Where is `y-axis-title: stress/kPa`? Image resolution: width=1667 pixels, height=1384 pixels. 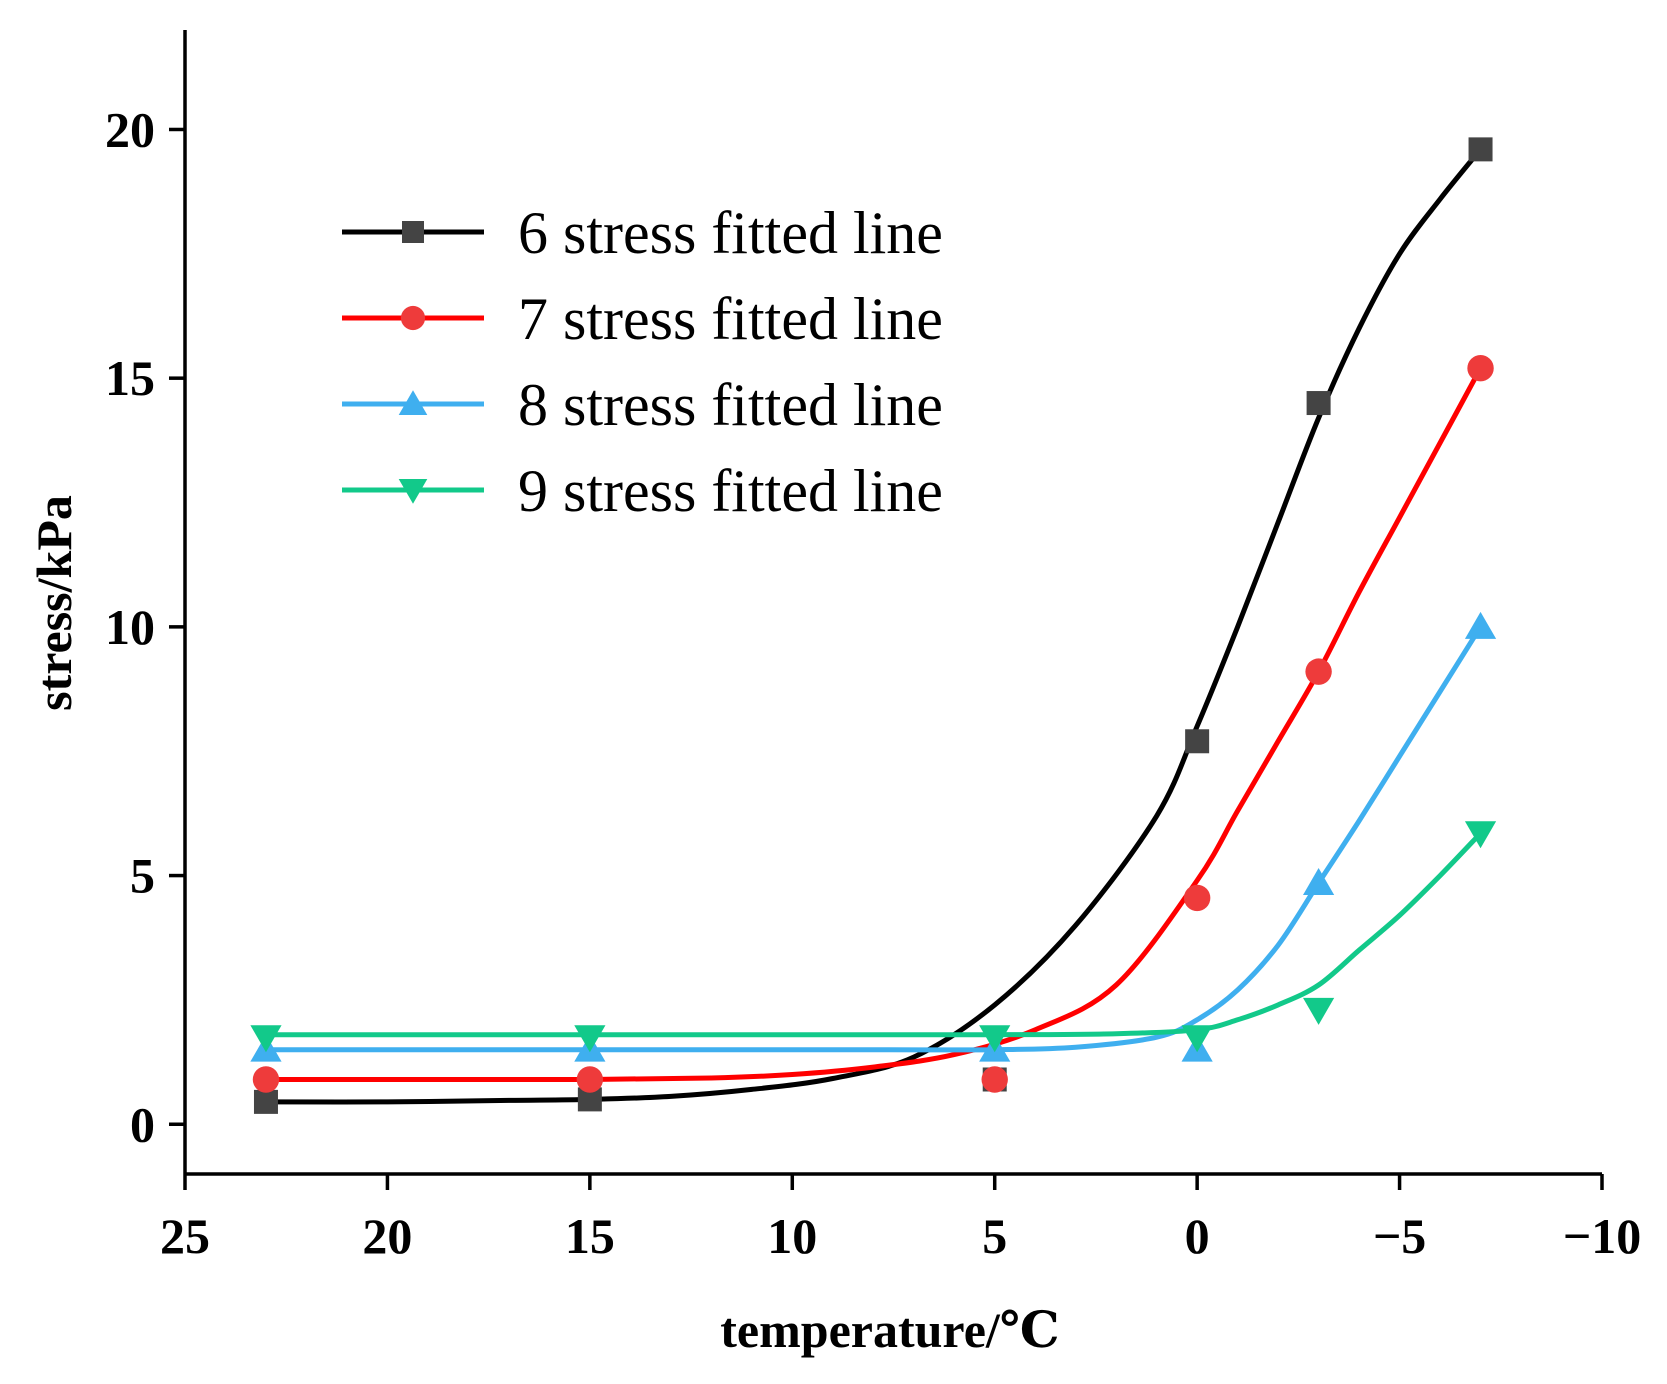
y-axis-title: stress/kPa is located at coordinates (54, 603).